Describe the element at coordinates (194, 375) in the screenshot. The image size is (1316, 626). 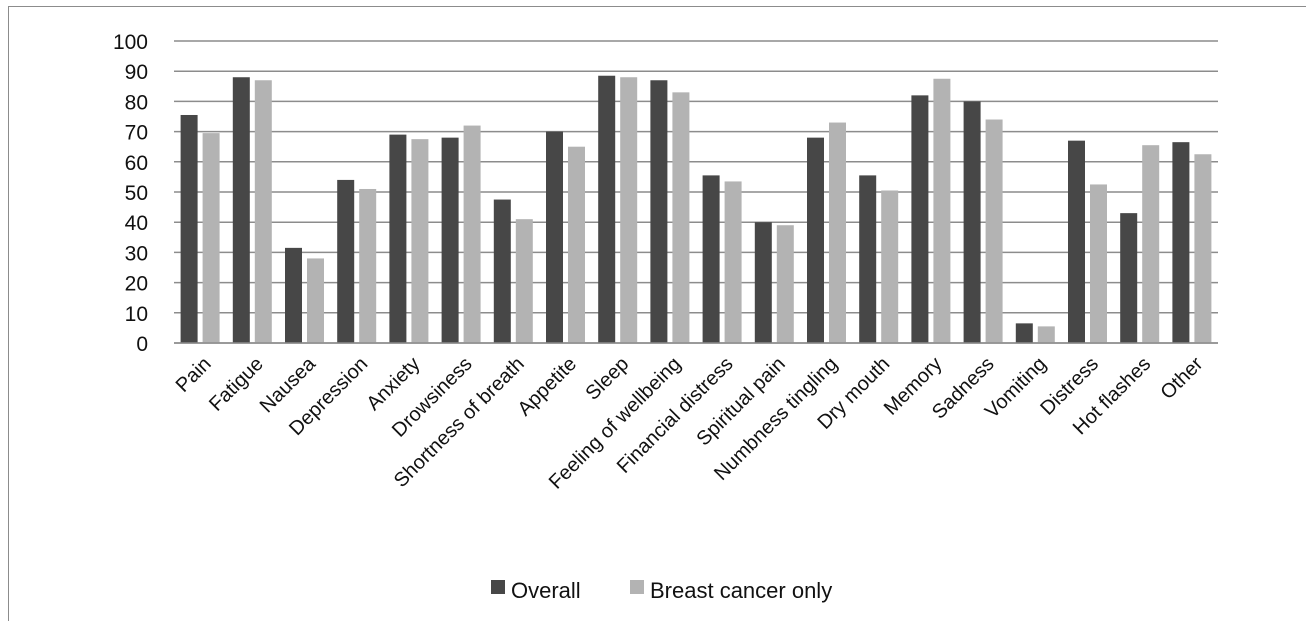
I see `x-tick-label: Pain` at that location.